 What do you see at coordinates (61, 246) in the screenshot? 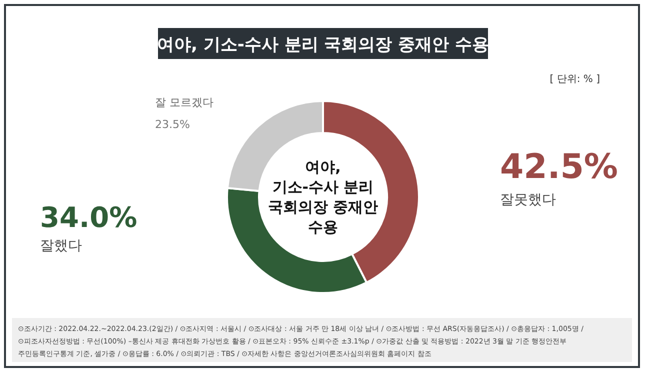
I see `slice-label: 잘했다` at bounding box center [61, 246].